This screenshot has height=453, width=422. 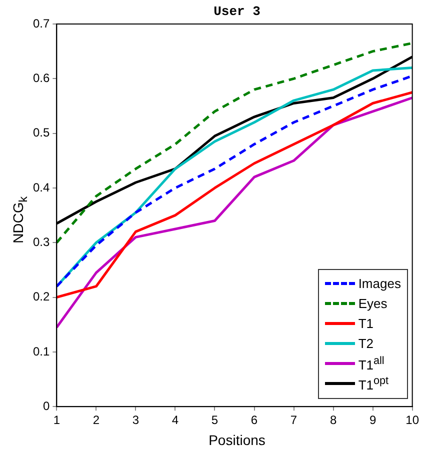 What do you see at coordinates (41, 241) in the screenshot?
I see `y-tick-label: 0.3` at bounding box center [41, 241].